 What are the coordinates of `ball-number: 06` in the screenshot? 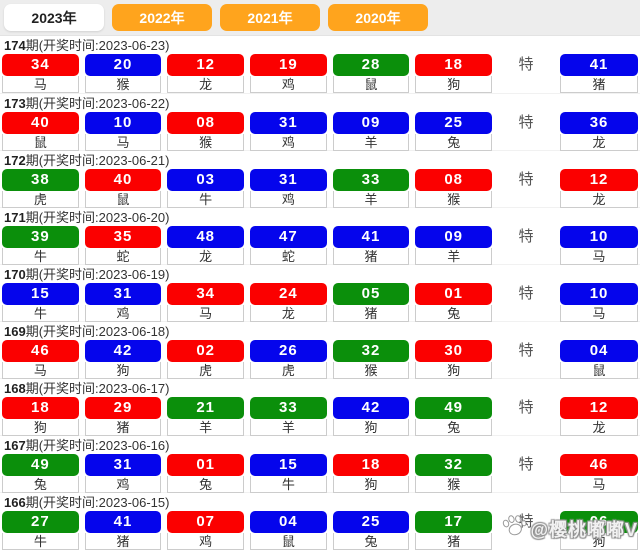 It's located at (599, 522).